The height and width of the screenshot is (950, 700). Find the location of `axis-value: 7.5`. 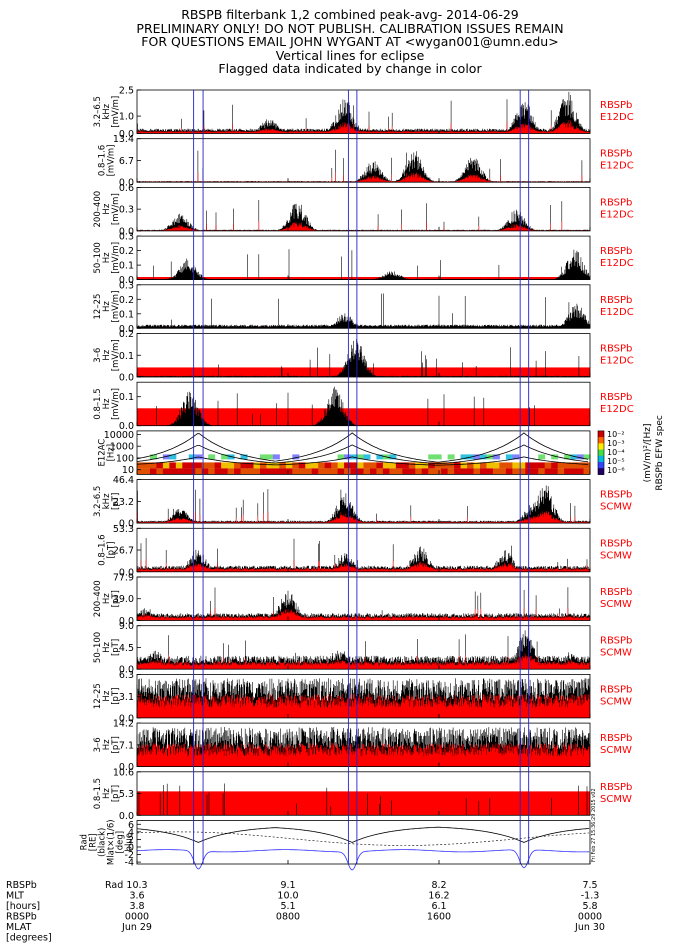

axis-value: 7.5 is located at coordinates (589, 885).